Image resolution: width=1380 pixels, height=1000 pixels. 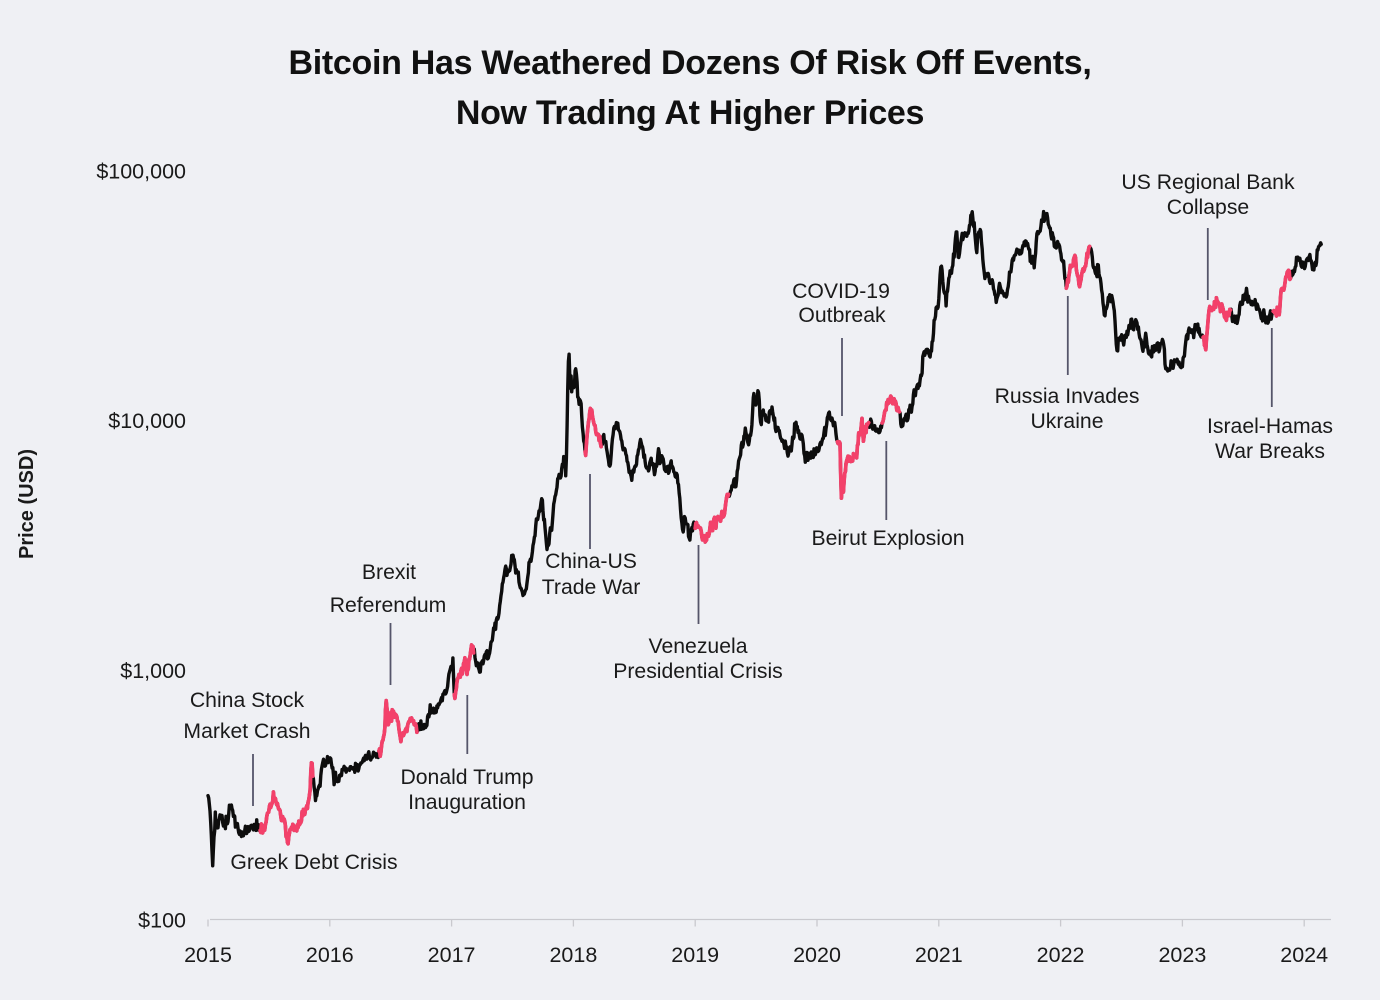 What do you see at coordinates (698, 671) in the screenshot?
I see `svg-text: Presidential Crisis` at bounding box center [698, 671].